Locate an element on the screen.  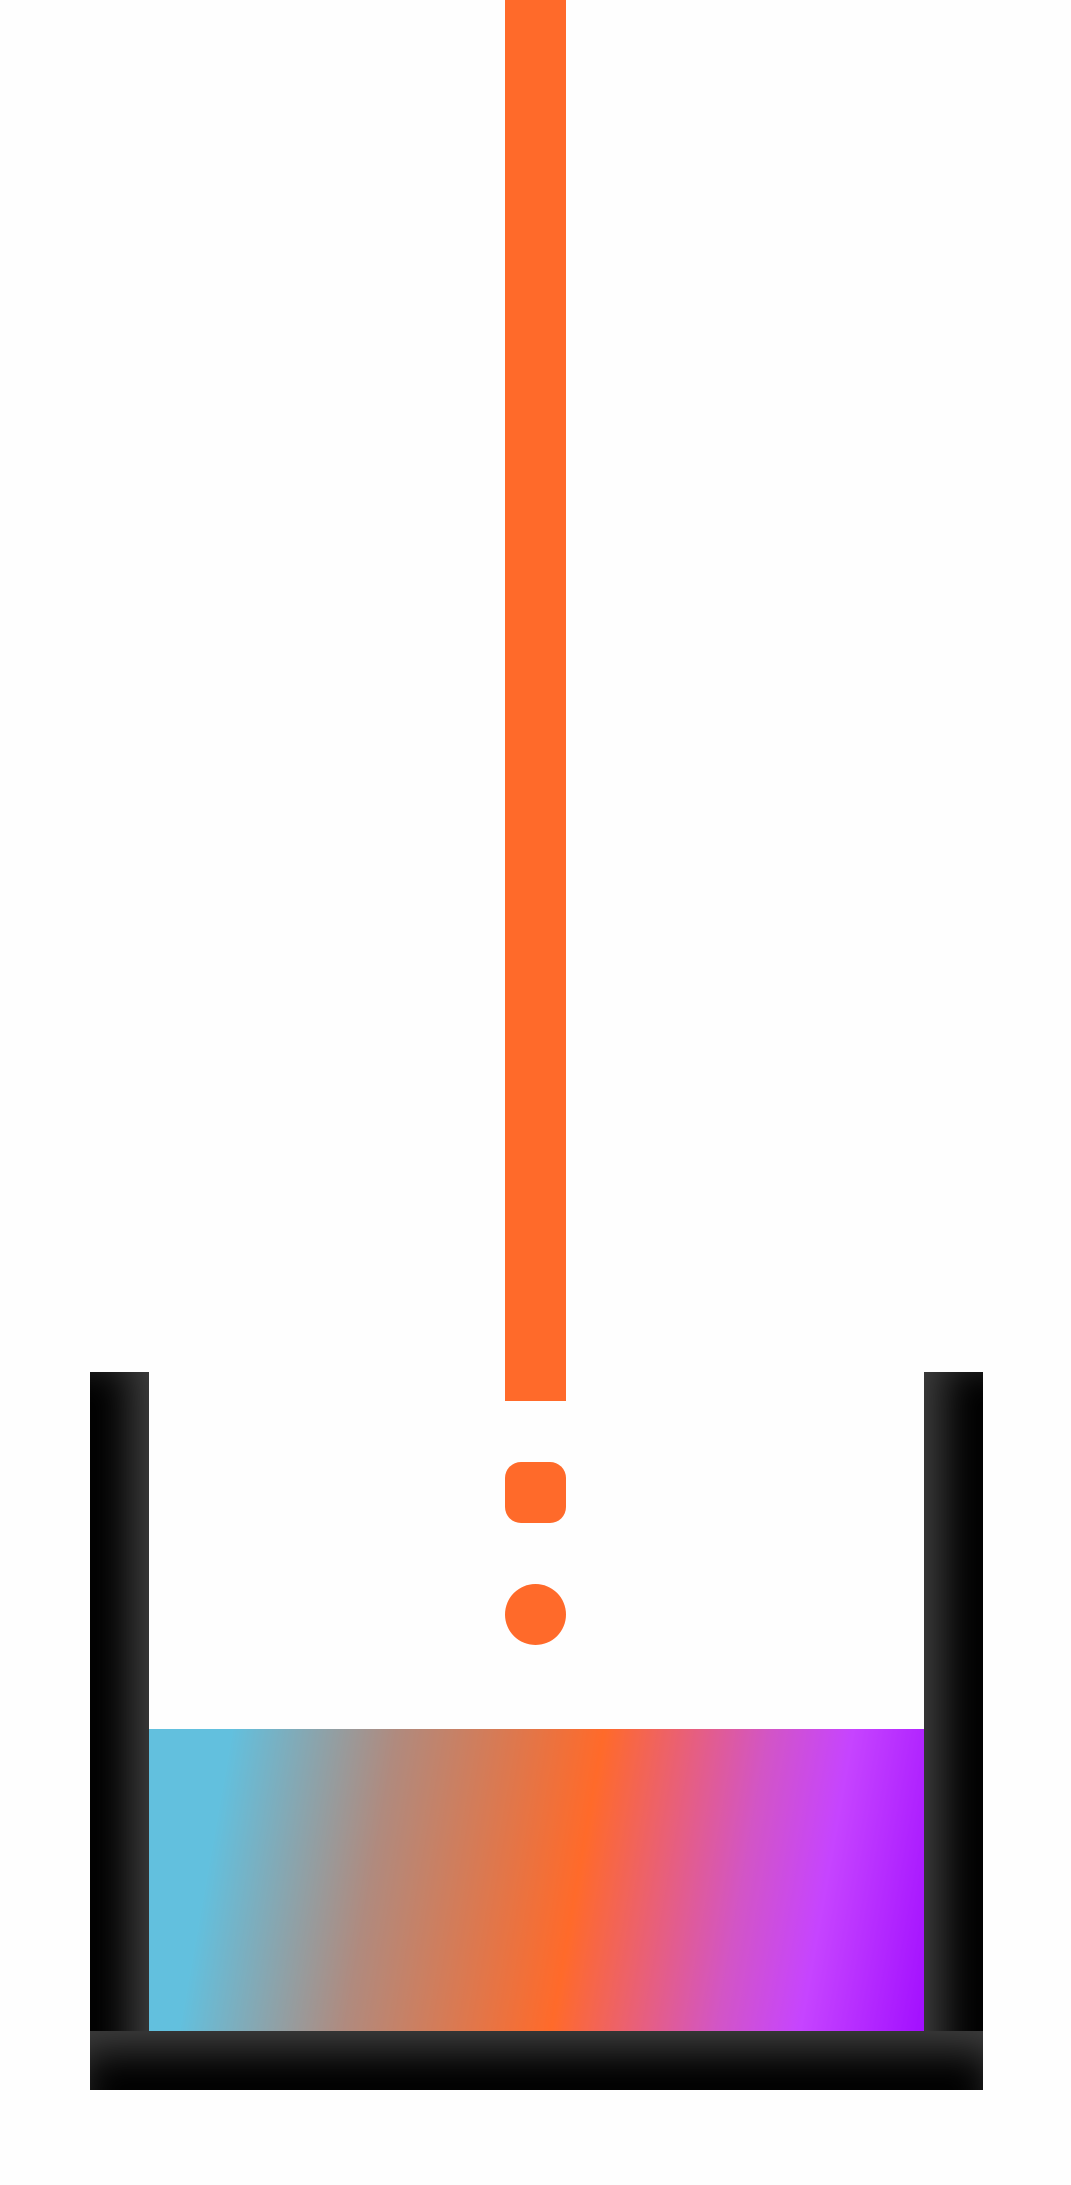
liquid-fill is located at coordinates (536, 1880).